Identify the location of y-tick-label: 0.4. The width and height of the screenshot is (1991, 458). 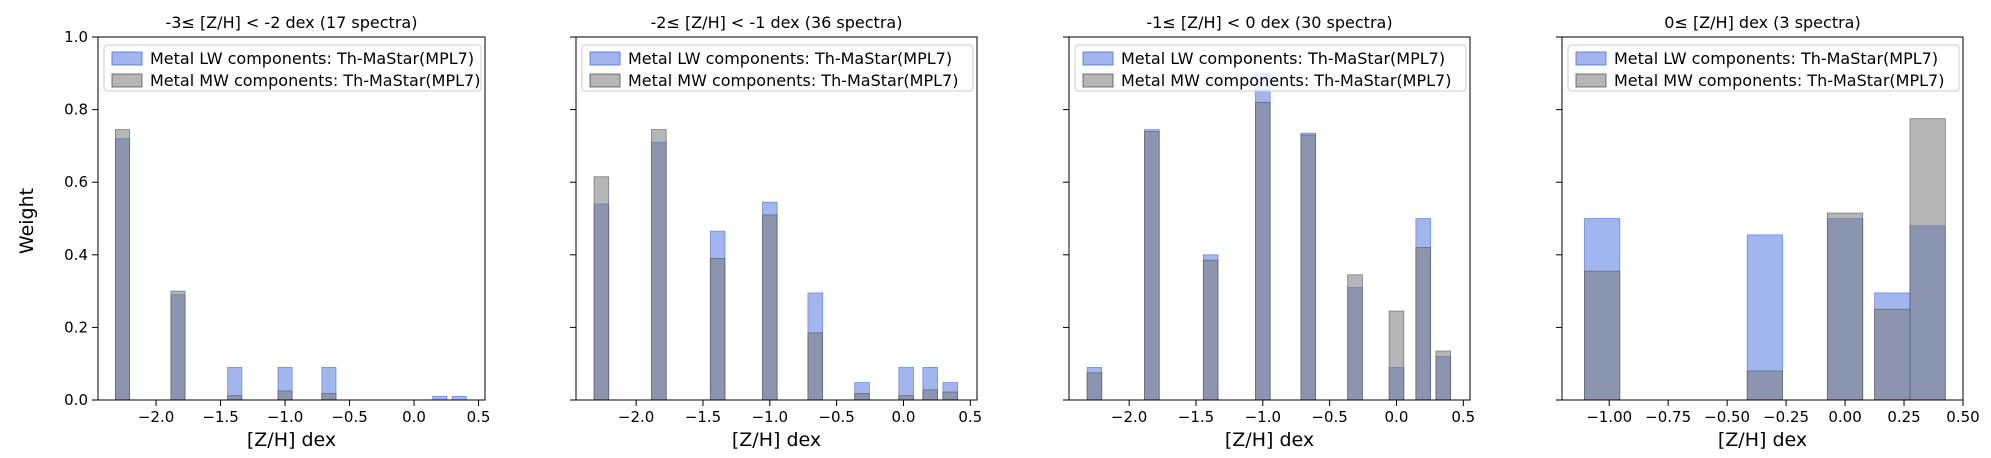
(76, 255).